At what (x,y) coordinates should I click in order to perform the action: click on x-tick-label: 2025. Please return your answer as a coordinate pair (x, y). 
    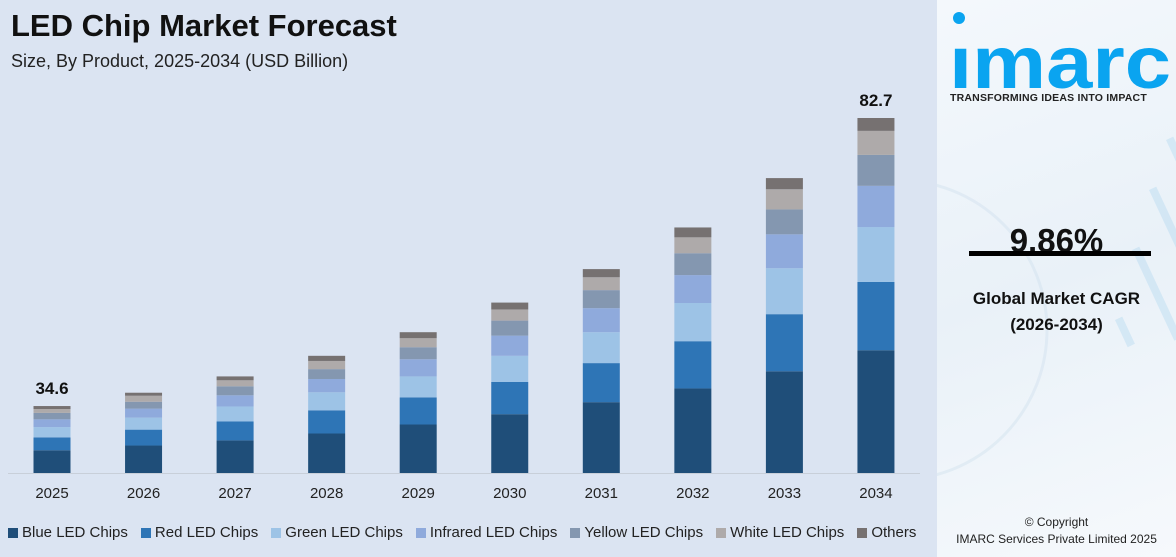
    Looking at the image, I should click on (51, 493).